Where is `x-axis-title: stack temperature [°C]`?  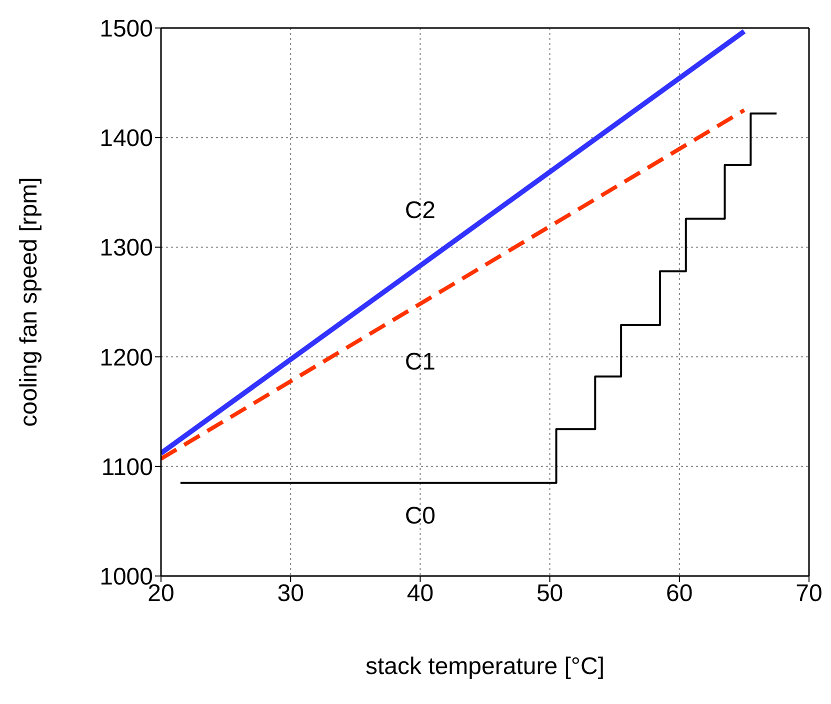 x-axis-title: stack temperature [°C] is located at coordinates (485, 666).